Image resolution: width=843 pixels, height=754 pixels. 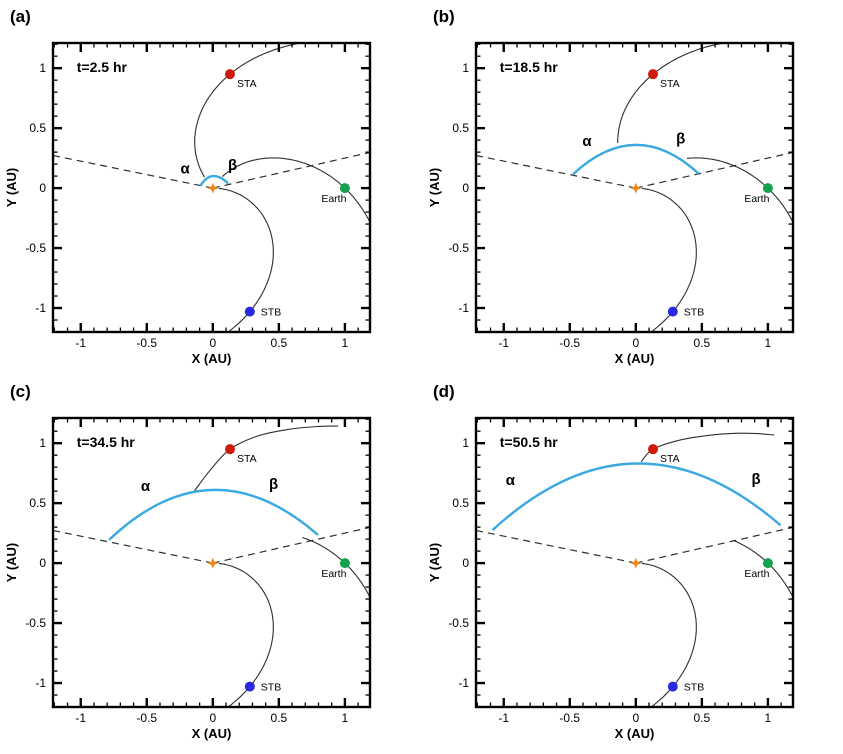 What do you see at coordinates (444, 391) in the screenshot?
I see `panel-letter: (d)` at bounding box center [444, 391].